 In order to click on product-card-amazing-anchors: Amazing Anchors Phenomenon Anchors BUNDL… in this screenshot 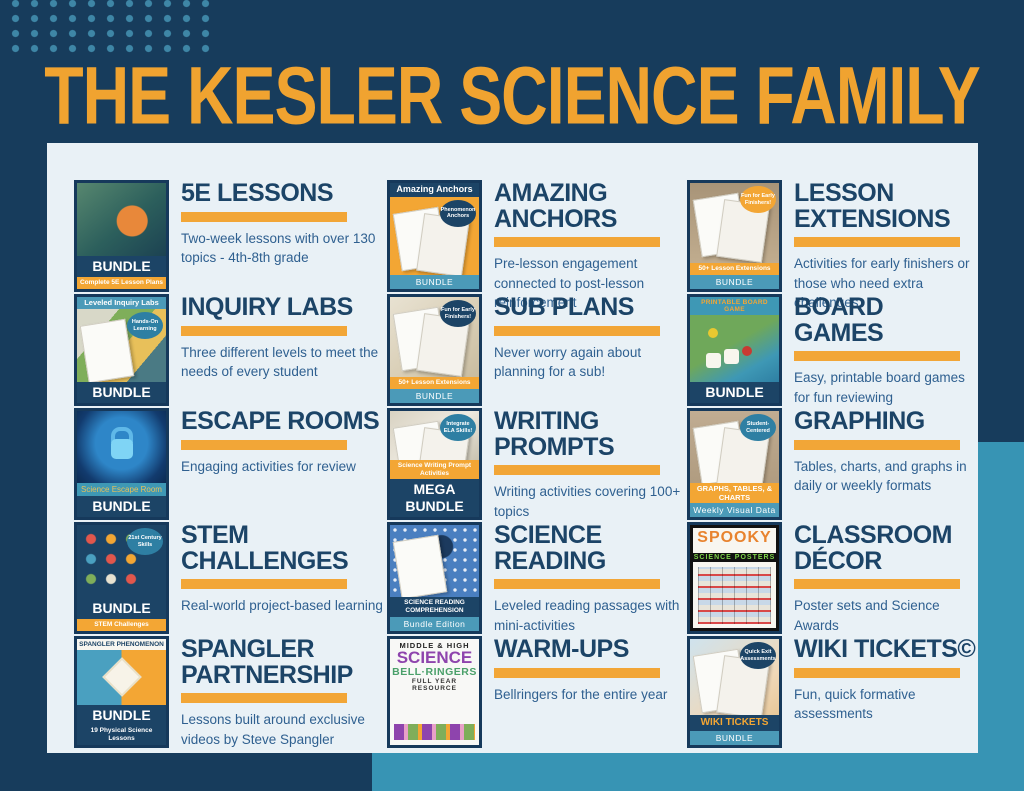, I will do `click(537, 245)`.